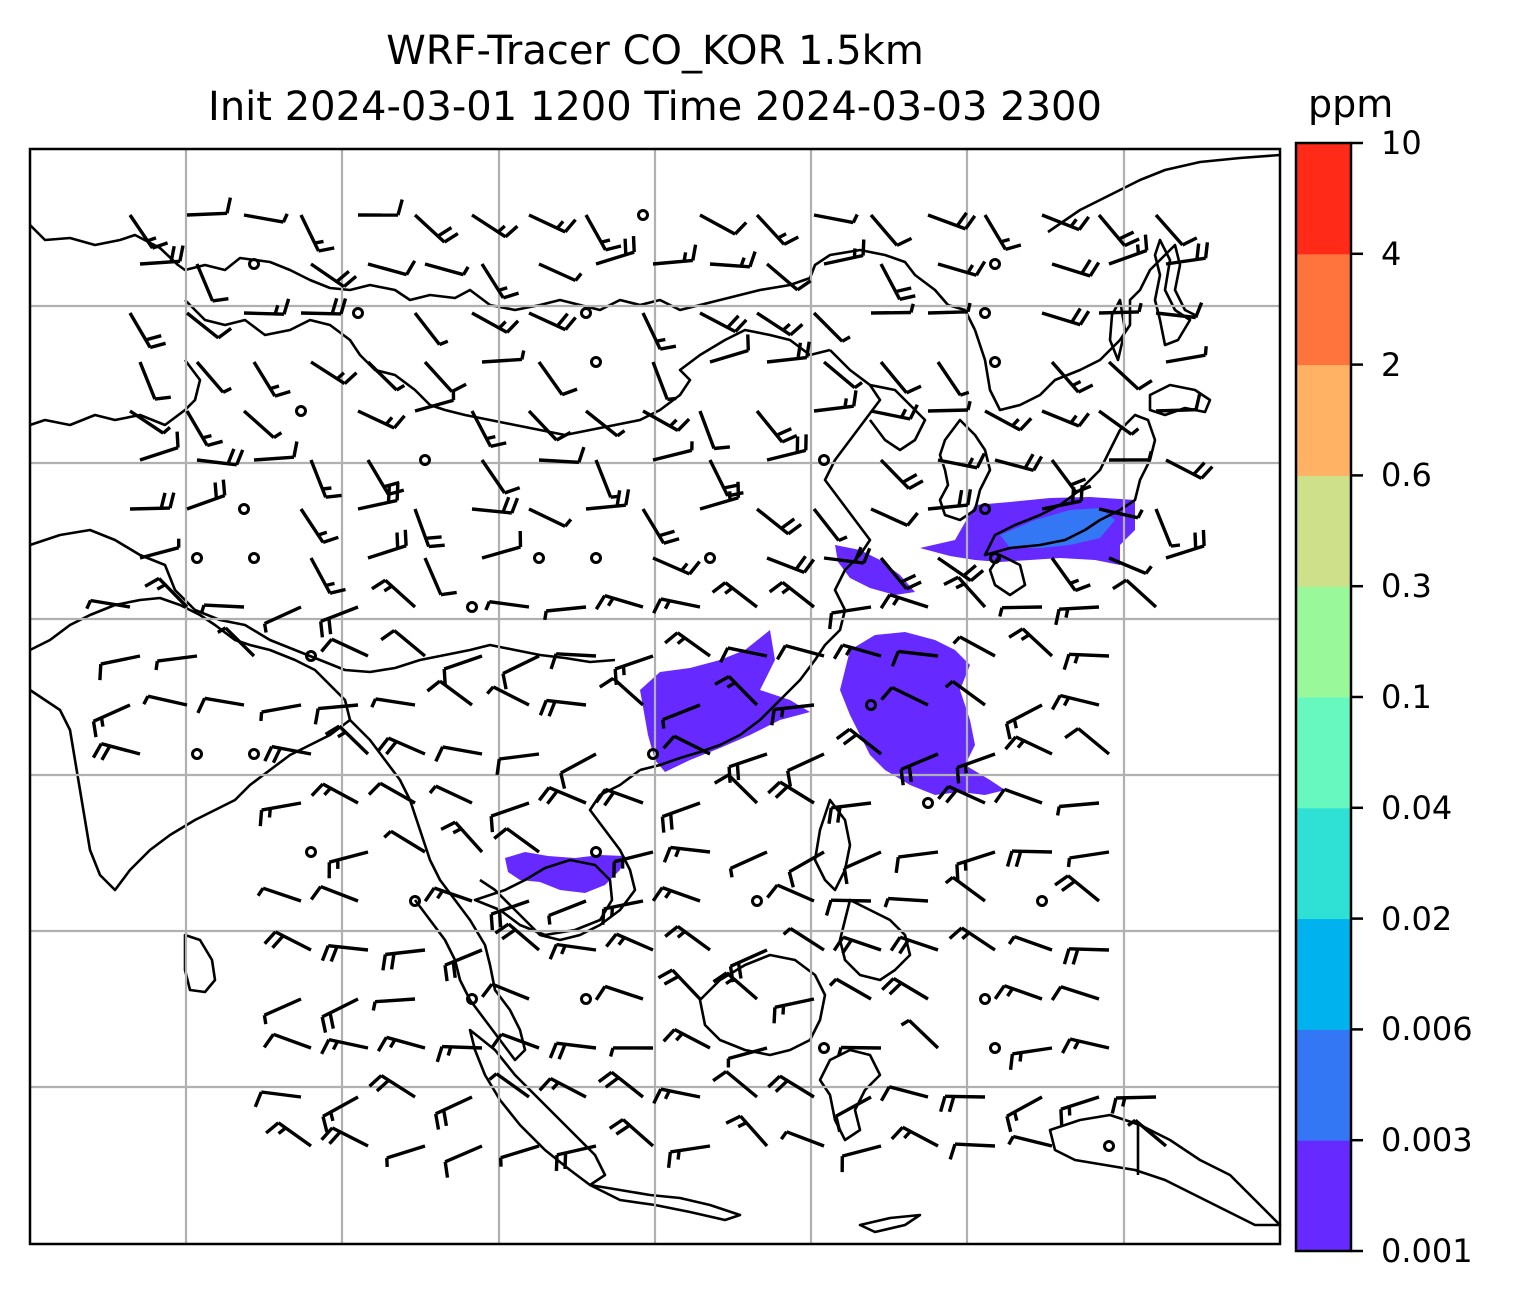 The image size is (1528, 1306). What do you see at coordinates (543, 897) in the screenshot?
I see `coastline-gulf-thailand` at bounding box center [543, 897].